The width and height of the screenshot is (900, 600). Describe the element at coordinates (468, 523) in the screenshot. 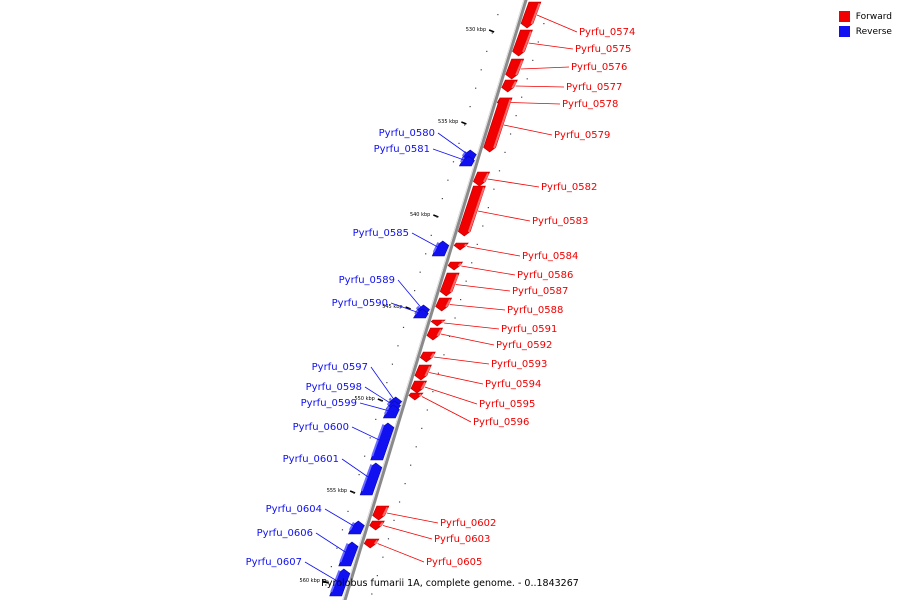

I see `gene-label: Pyrfu_0602` at that location.